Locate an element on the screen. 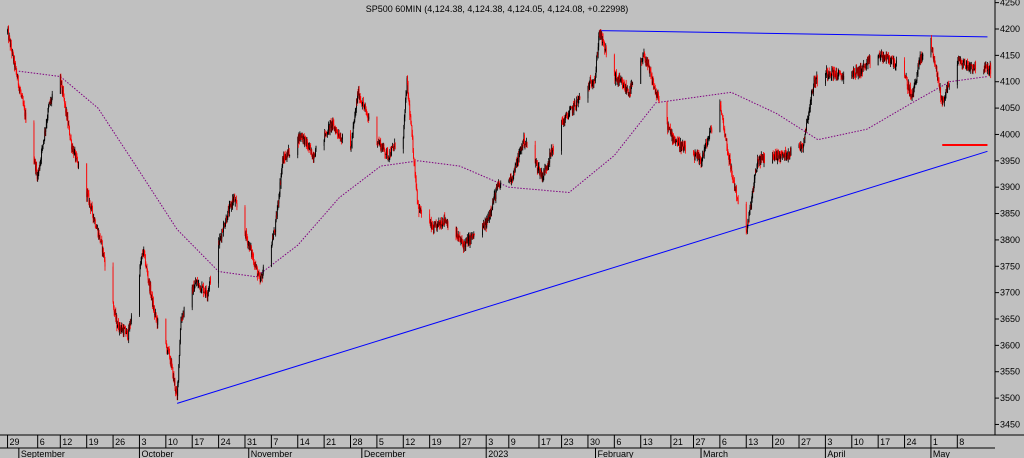 The height and width of the screenshot is (458, 1024). x-day-label: 17 is located at coordinates (885, 442).